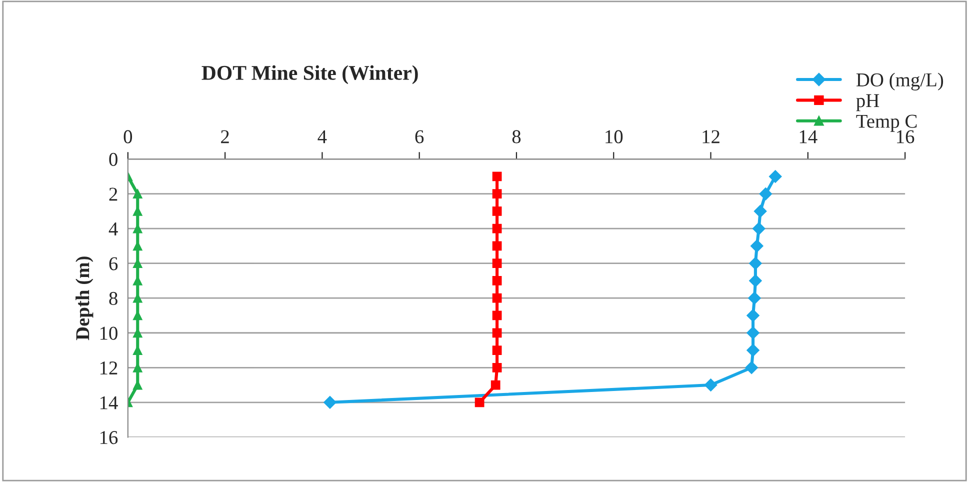 The width and height of the screenshot is (969, 482). What do you see at coordinates (113, 263) in the screenshot?
I see `y-tick-label: 6` at bounding box center [113, 263].